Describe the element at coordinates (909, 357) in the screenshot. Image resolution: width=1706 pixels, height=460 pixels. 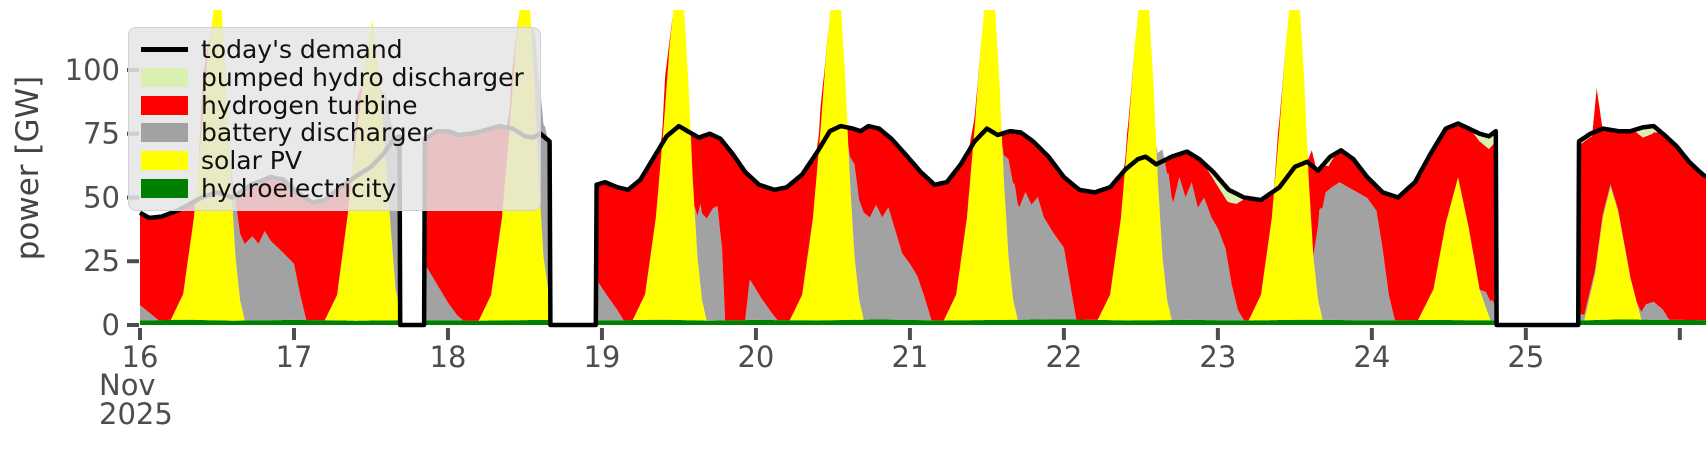
I see `x-tick-label: 21` at that location.